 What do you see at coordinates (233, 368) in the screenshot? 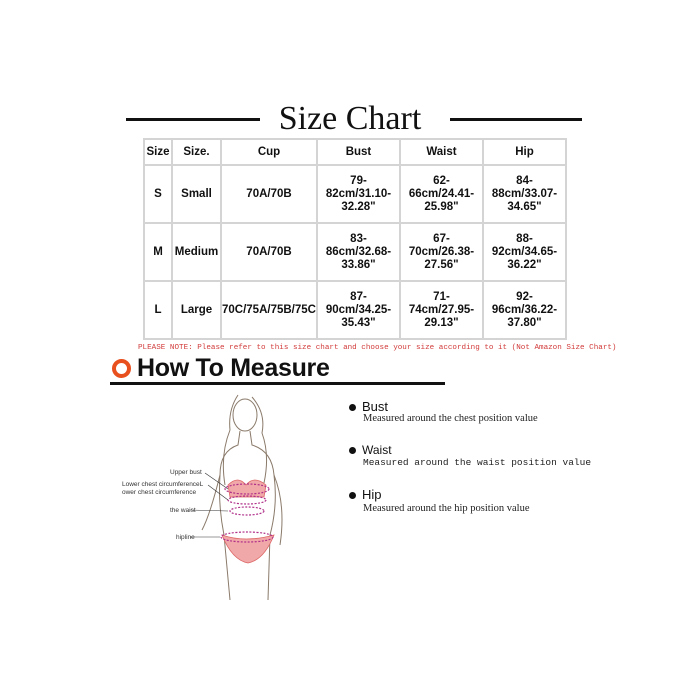
I see `how-to-measure-title: How To Measure` at bounding box center [233, 368].